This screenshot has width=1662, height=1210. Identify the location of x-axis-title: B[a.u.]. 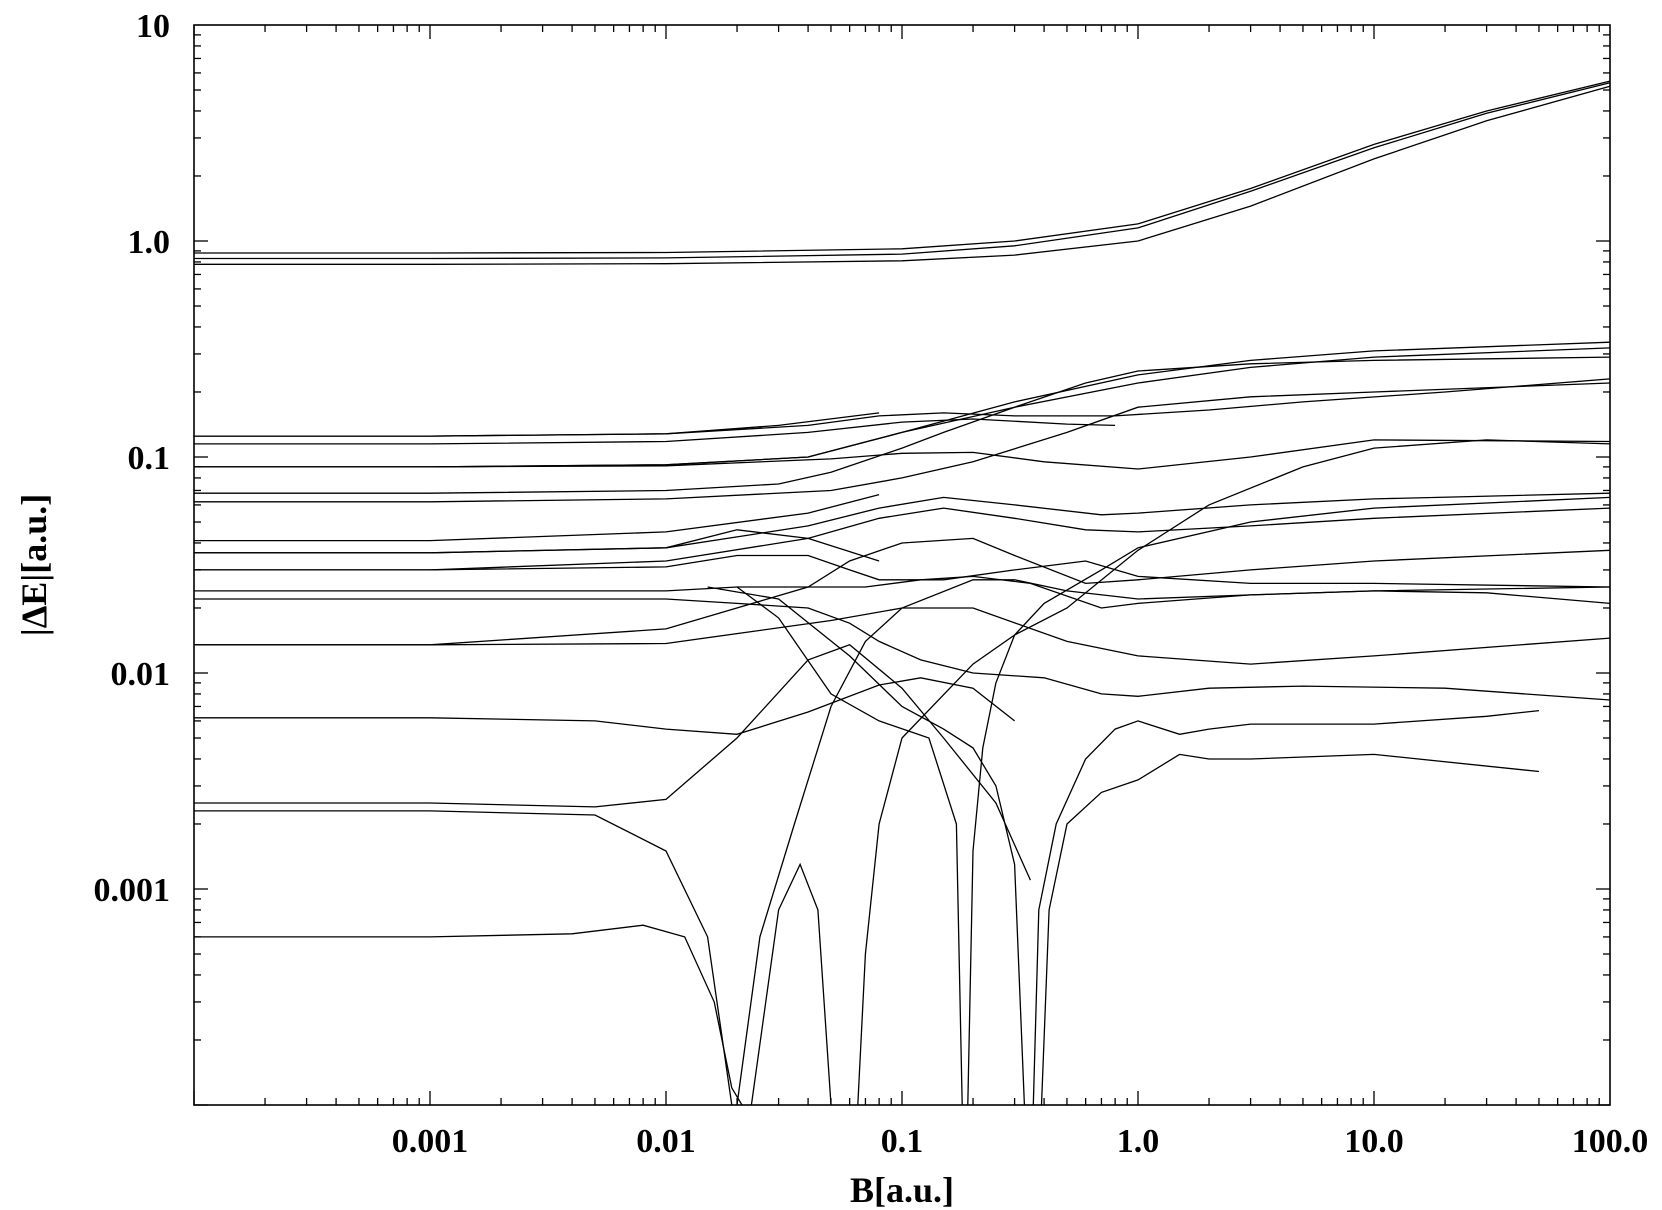
(902, 1190).